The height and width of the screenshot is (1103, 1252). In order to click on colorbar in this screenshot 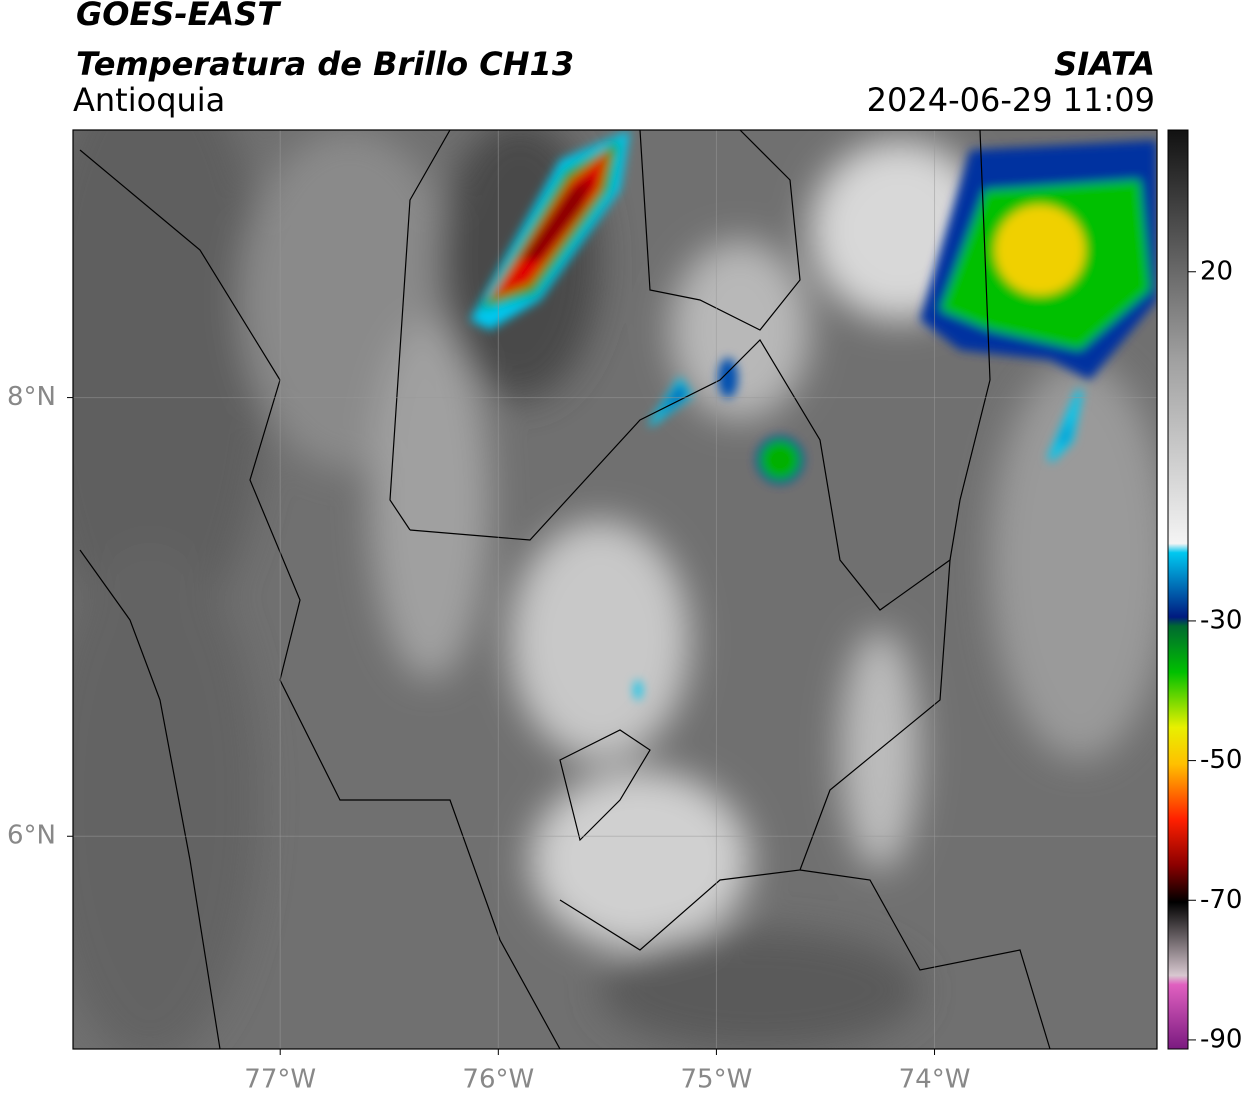, I will do `click(1178, 589)`.